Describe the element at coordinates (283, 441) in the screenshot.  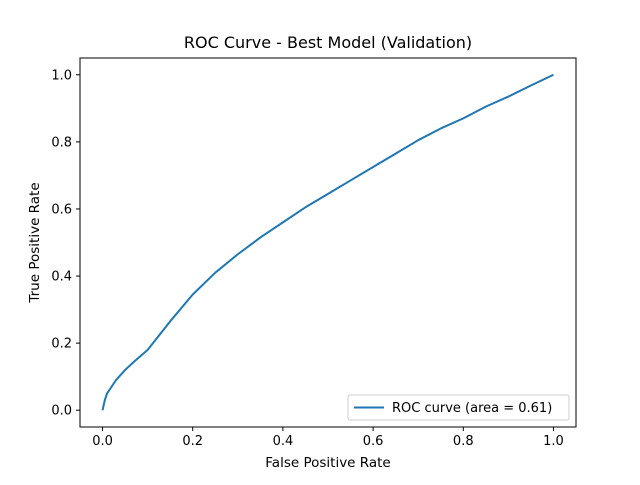
I see `x-tick-label: 0.4` at that location.